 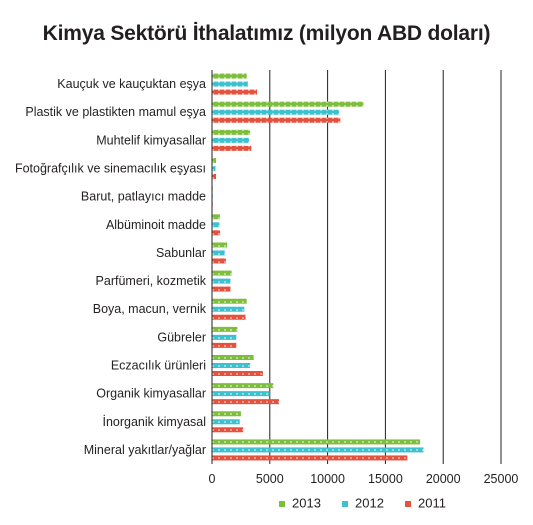 I want to click on category-label: Mineral yakıtlar/yağlar, so click(x=145, y=450).